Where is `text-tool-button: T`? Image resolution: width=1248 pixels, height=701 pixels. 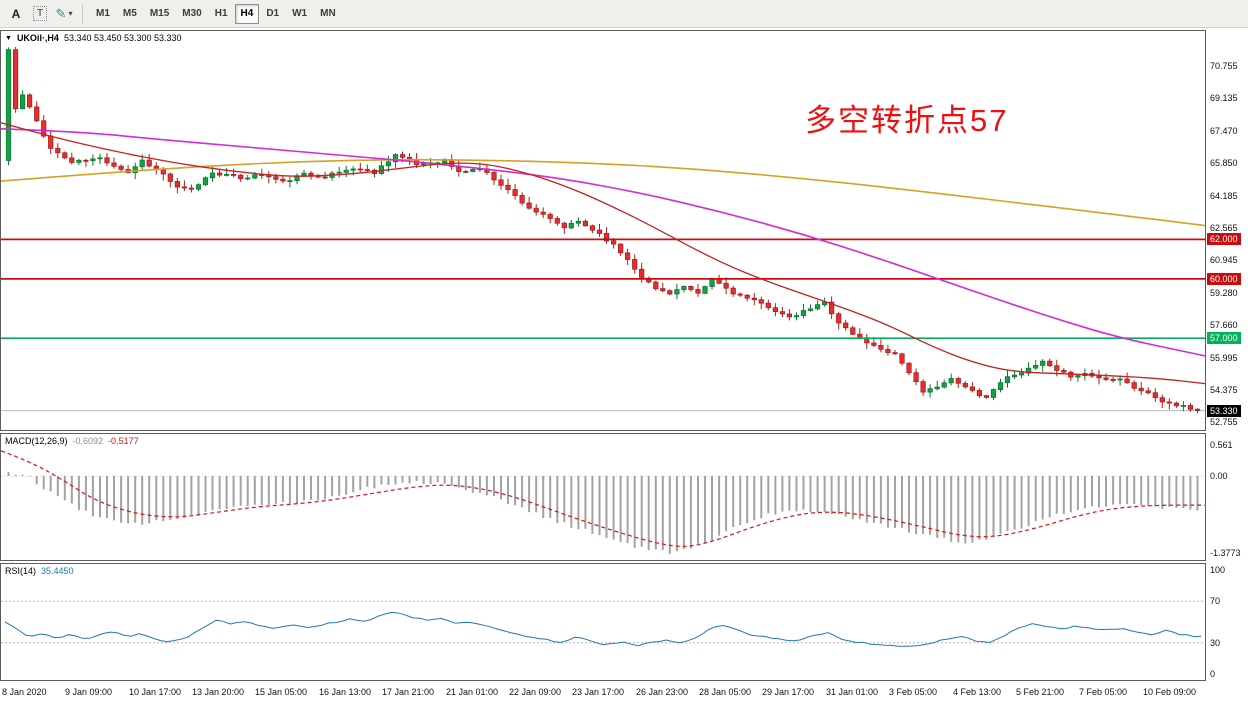
text-tool-button: T is located at coordinates (40, 14).